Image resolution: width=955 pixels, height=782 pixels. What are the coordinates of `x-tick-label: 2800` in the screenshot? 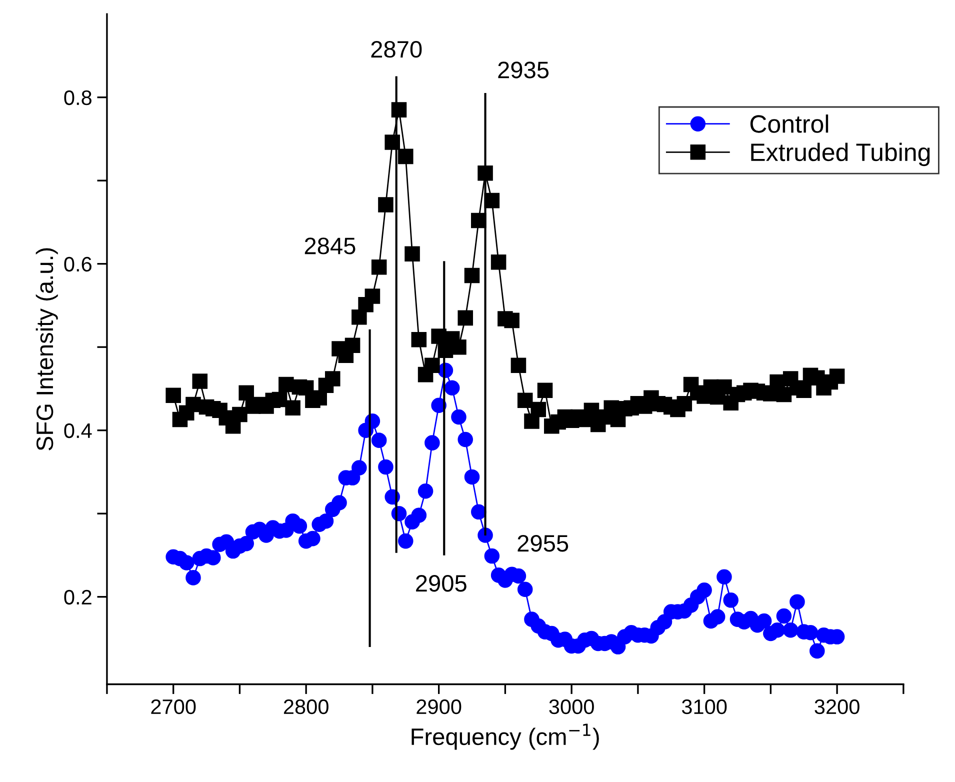 It's located at (306, 706).